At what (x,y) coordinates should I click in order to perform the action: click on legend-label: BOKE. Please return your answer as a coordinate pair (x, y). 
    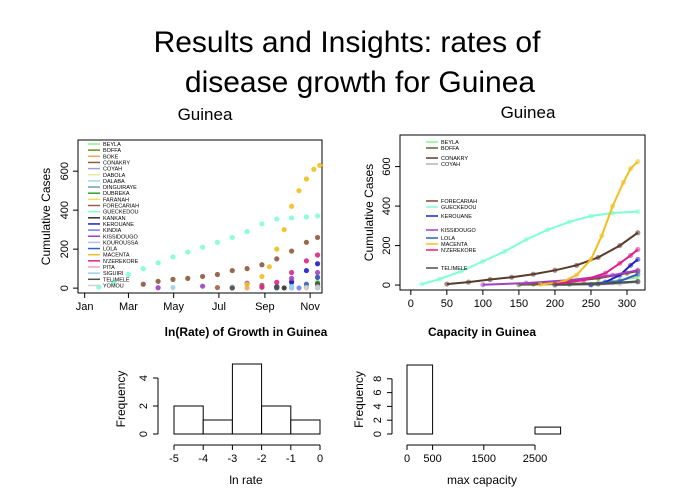
    Looking at the image, I should click on (111, 157).